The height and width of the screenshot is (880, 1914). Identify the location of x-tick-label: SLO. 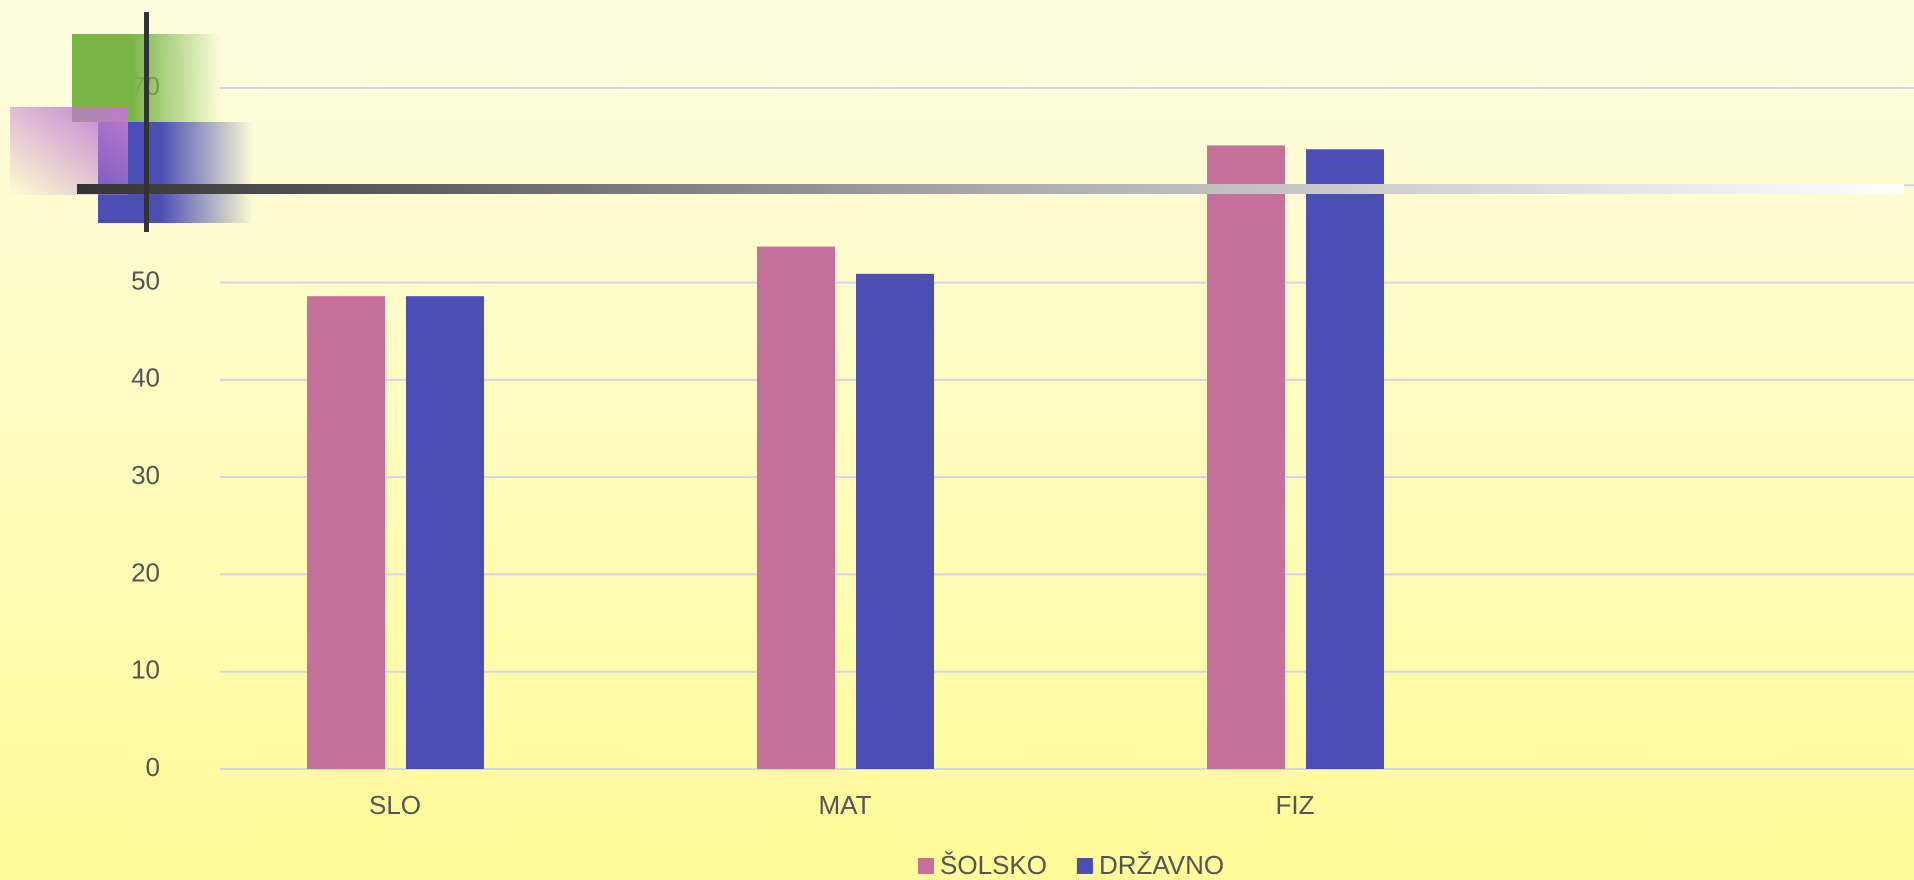
(395, 805).